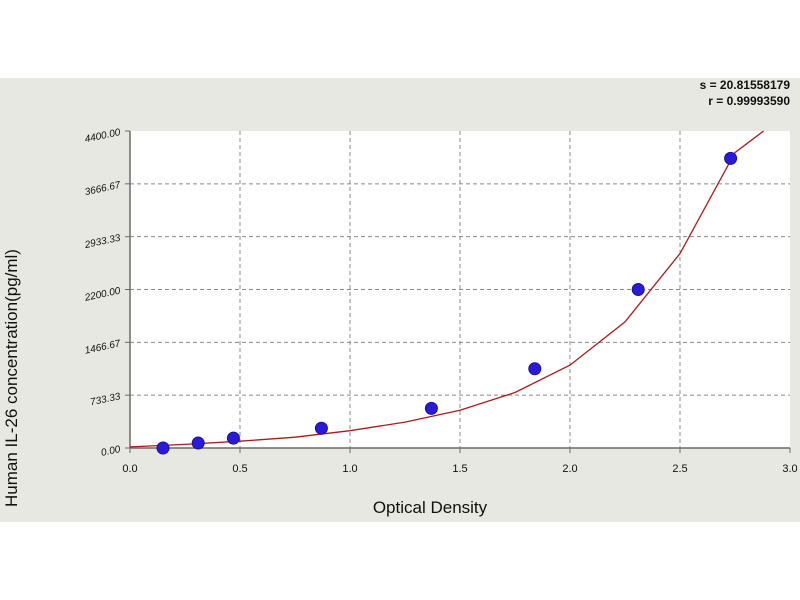  I want to click on x-tick-label: 0.0, so click(129, 469).